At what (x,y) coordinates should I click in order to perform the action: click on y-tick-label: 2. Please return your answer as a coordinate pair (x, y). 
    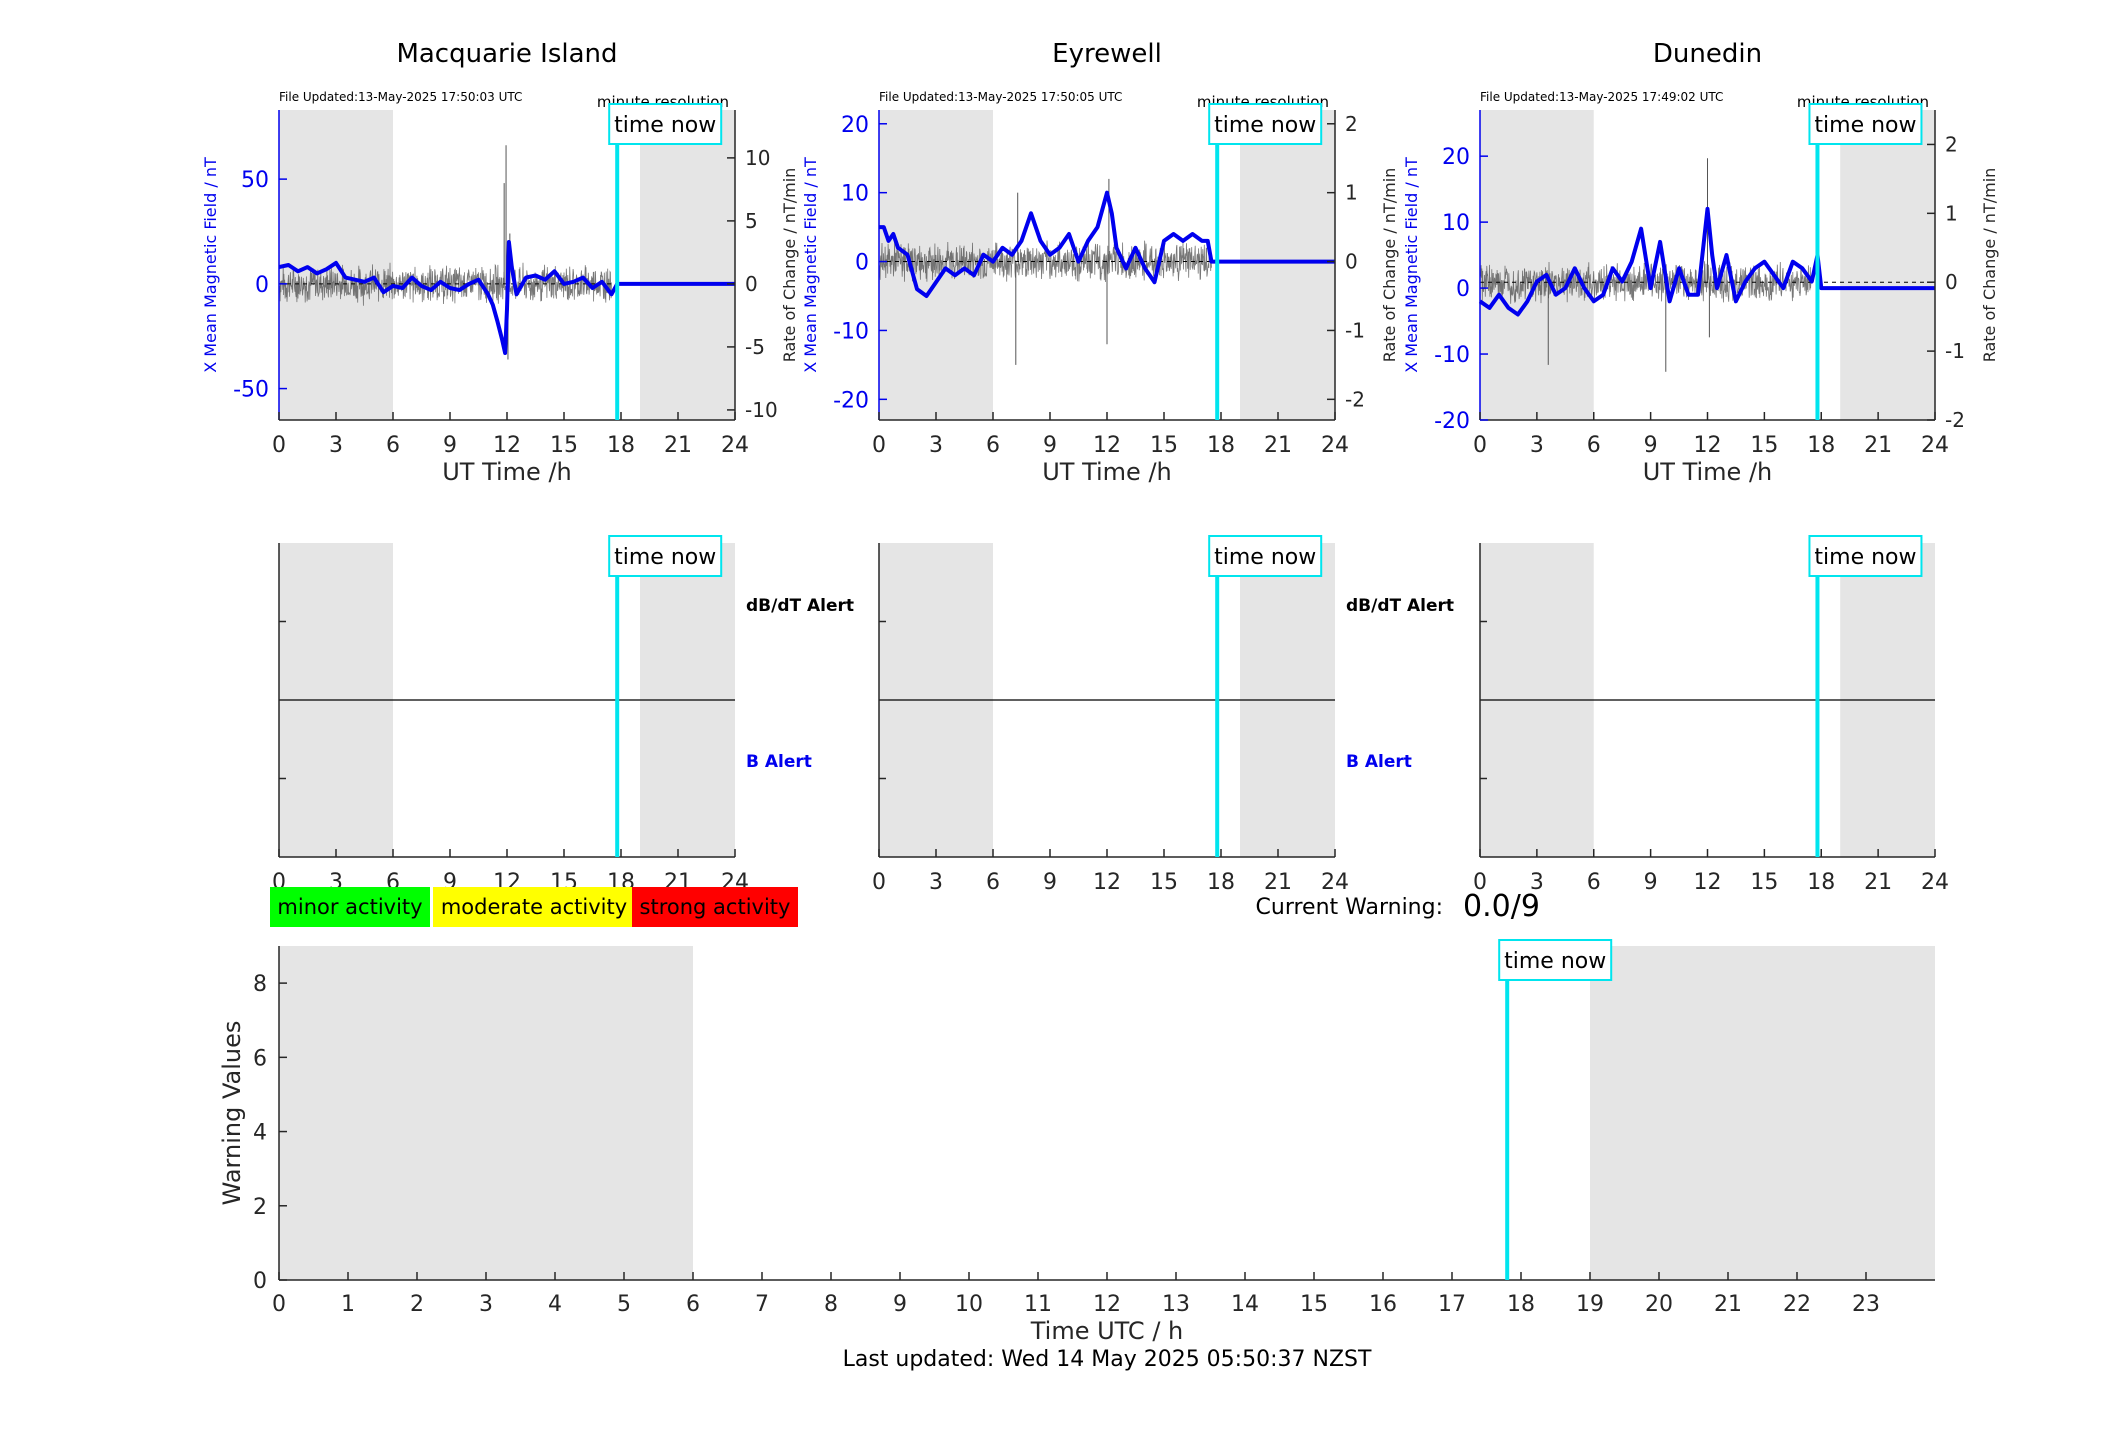
    Looking at the image, I should click on (260, 1207).